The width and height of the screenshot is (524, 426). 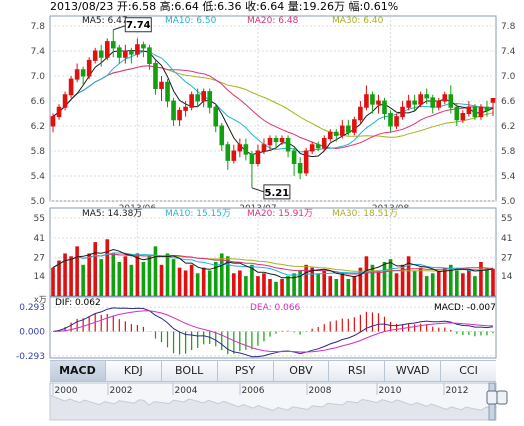 I want to click on high-marker-leader, so click(x=119, y=28).